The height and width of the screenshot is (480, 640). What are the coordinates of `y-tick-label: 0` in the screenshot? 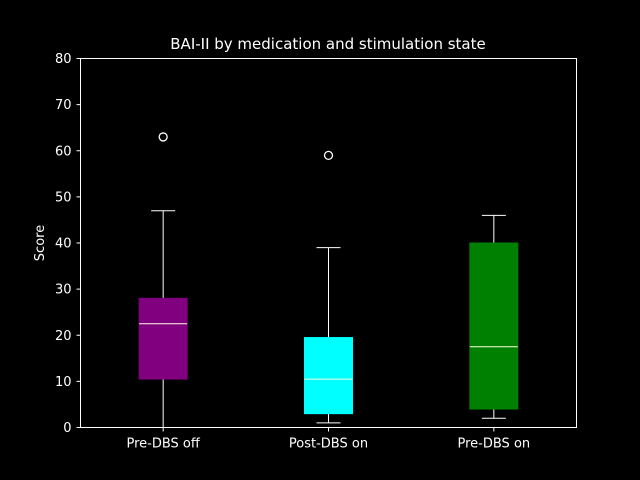 It's located at (67, 428).